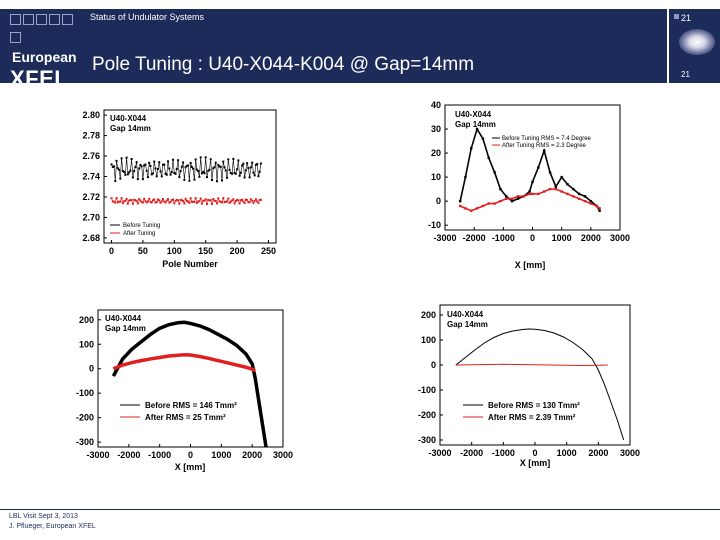 This screenshot has width=720, height=540. Describe the element at coordinates (174, 251) in the screenshot. I see `x-tick-label: 100` at that location.